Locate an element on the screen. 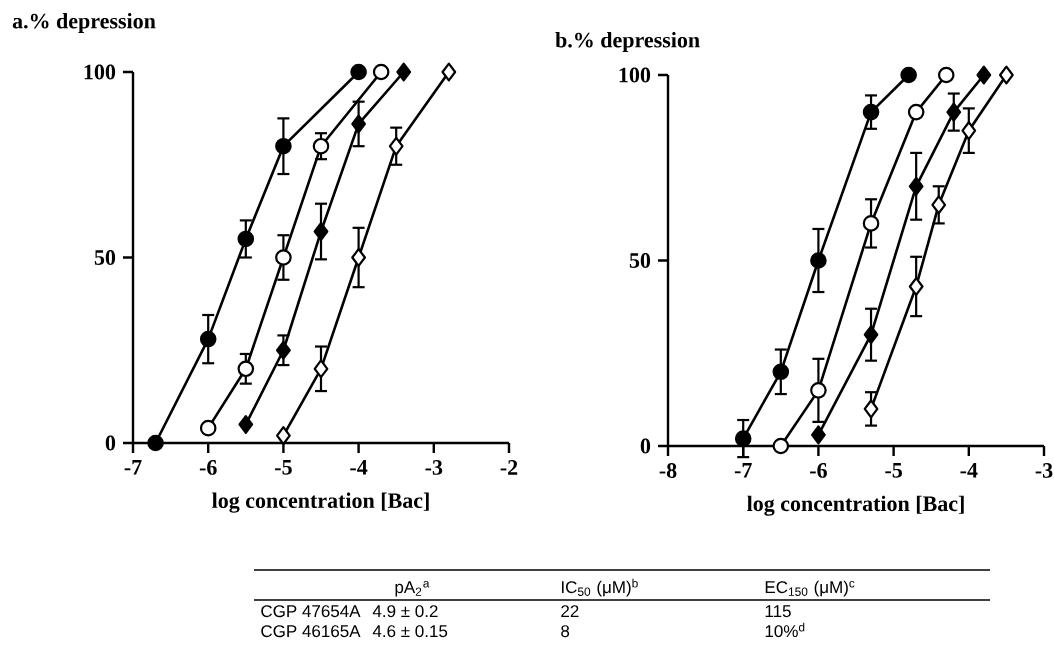 The width and height of the screenshot is (1054, 654). x-tick-label: -2 is located at coordinates (509, 467).